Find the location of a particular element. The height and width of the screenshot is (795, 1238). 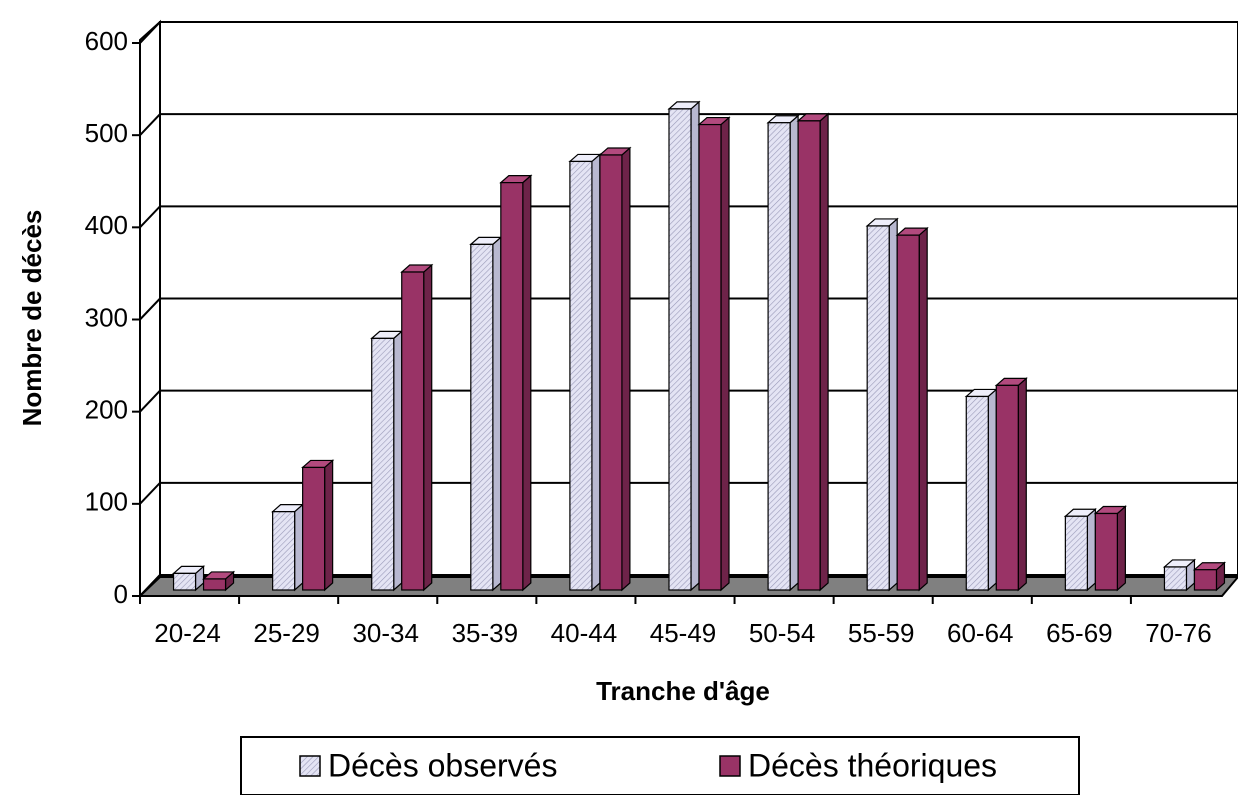

x-tick-label: 45-49 is located at coordinates (683, 633).